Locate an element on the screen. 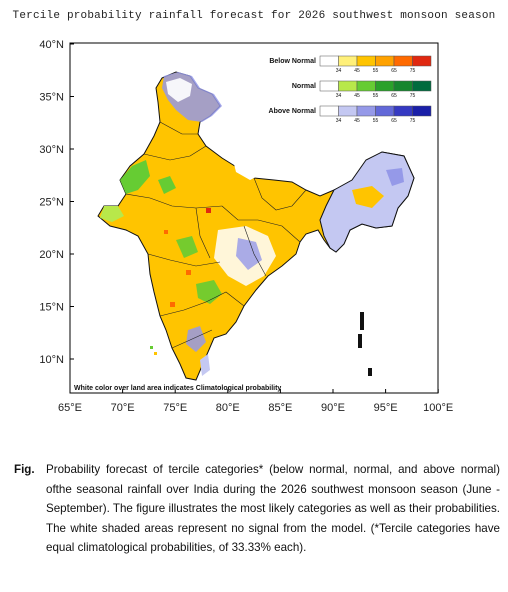 Image resolution: width=508 pixels, height=592 pixels. lon-tick-label: 95°E is located at coordinates (386, 408).